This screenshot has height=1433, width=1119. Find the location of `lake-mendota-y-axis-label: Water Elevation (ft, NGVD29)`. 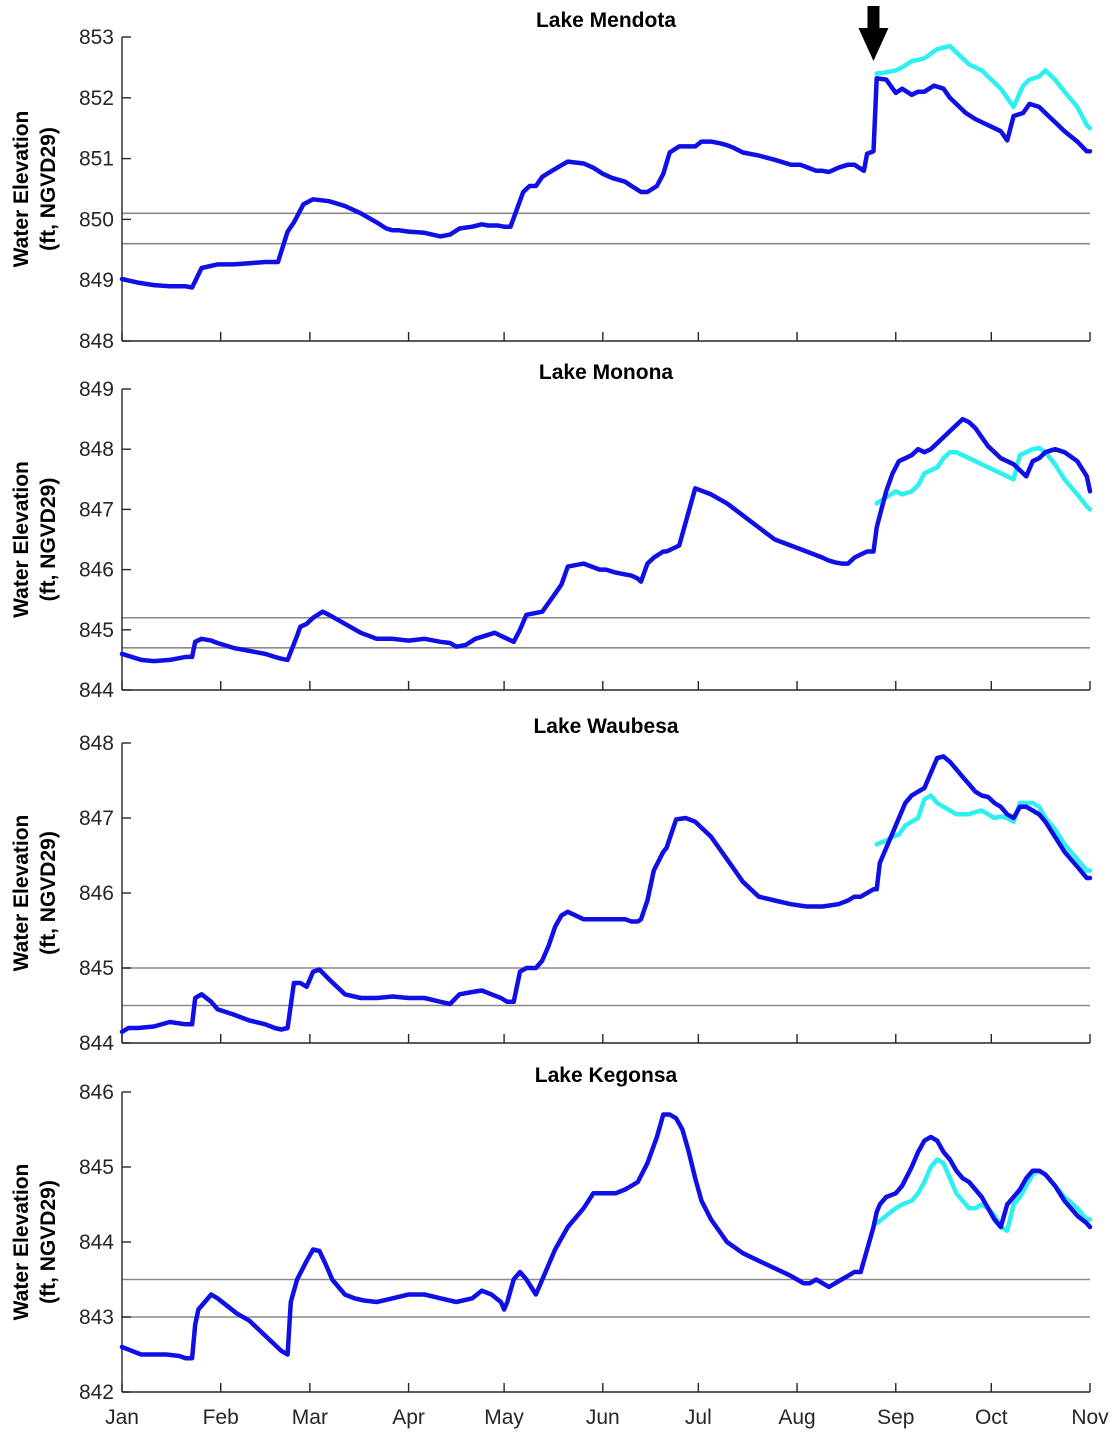

lake-mendota-y-axis-label: Water Elevation (ft, NGVD29) is located at coordinates (35, 189).